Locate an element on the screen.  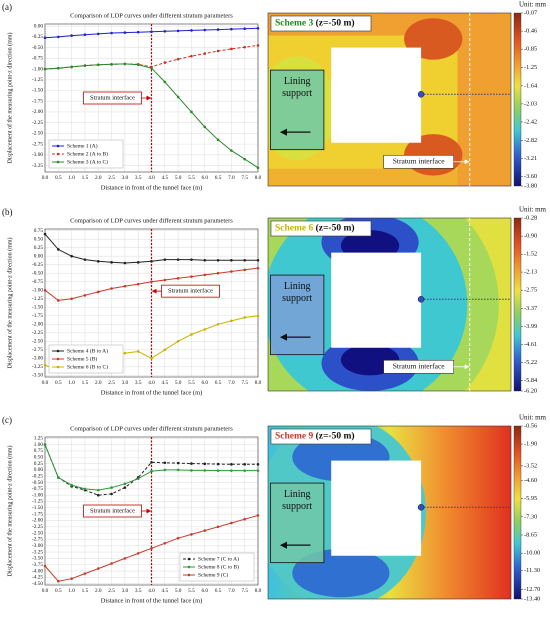
y-tick-label: 0.00 is located at coordinates (39, 470).